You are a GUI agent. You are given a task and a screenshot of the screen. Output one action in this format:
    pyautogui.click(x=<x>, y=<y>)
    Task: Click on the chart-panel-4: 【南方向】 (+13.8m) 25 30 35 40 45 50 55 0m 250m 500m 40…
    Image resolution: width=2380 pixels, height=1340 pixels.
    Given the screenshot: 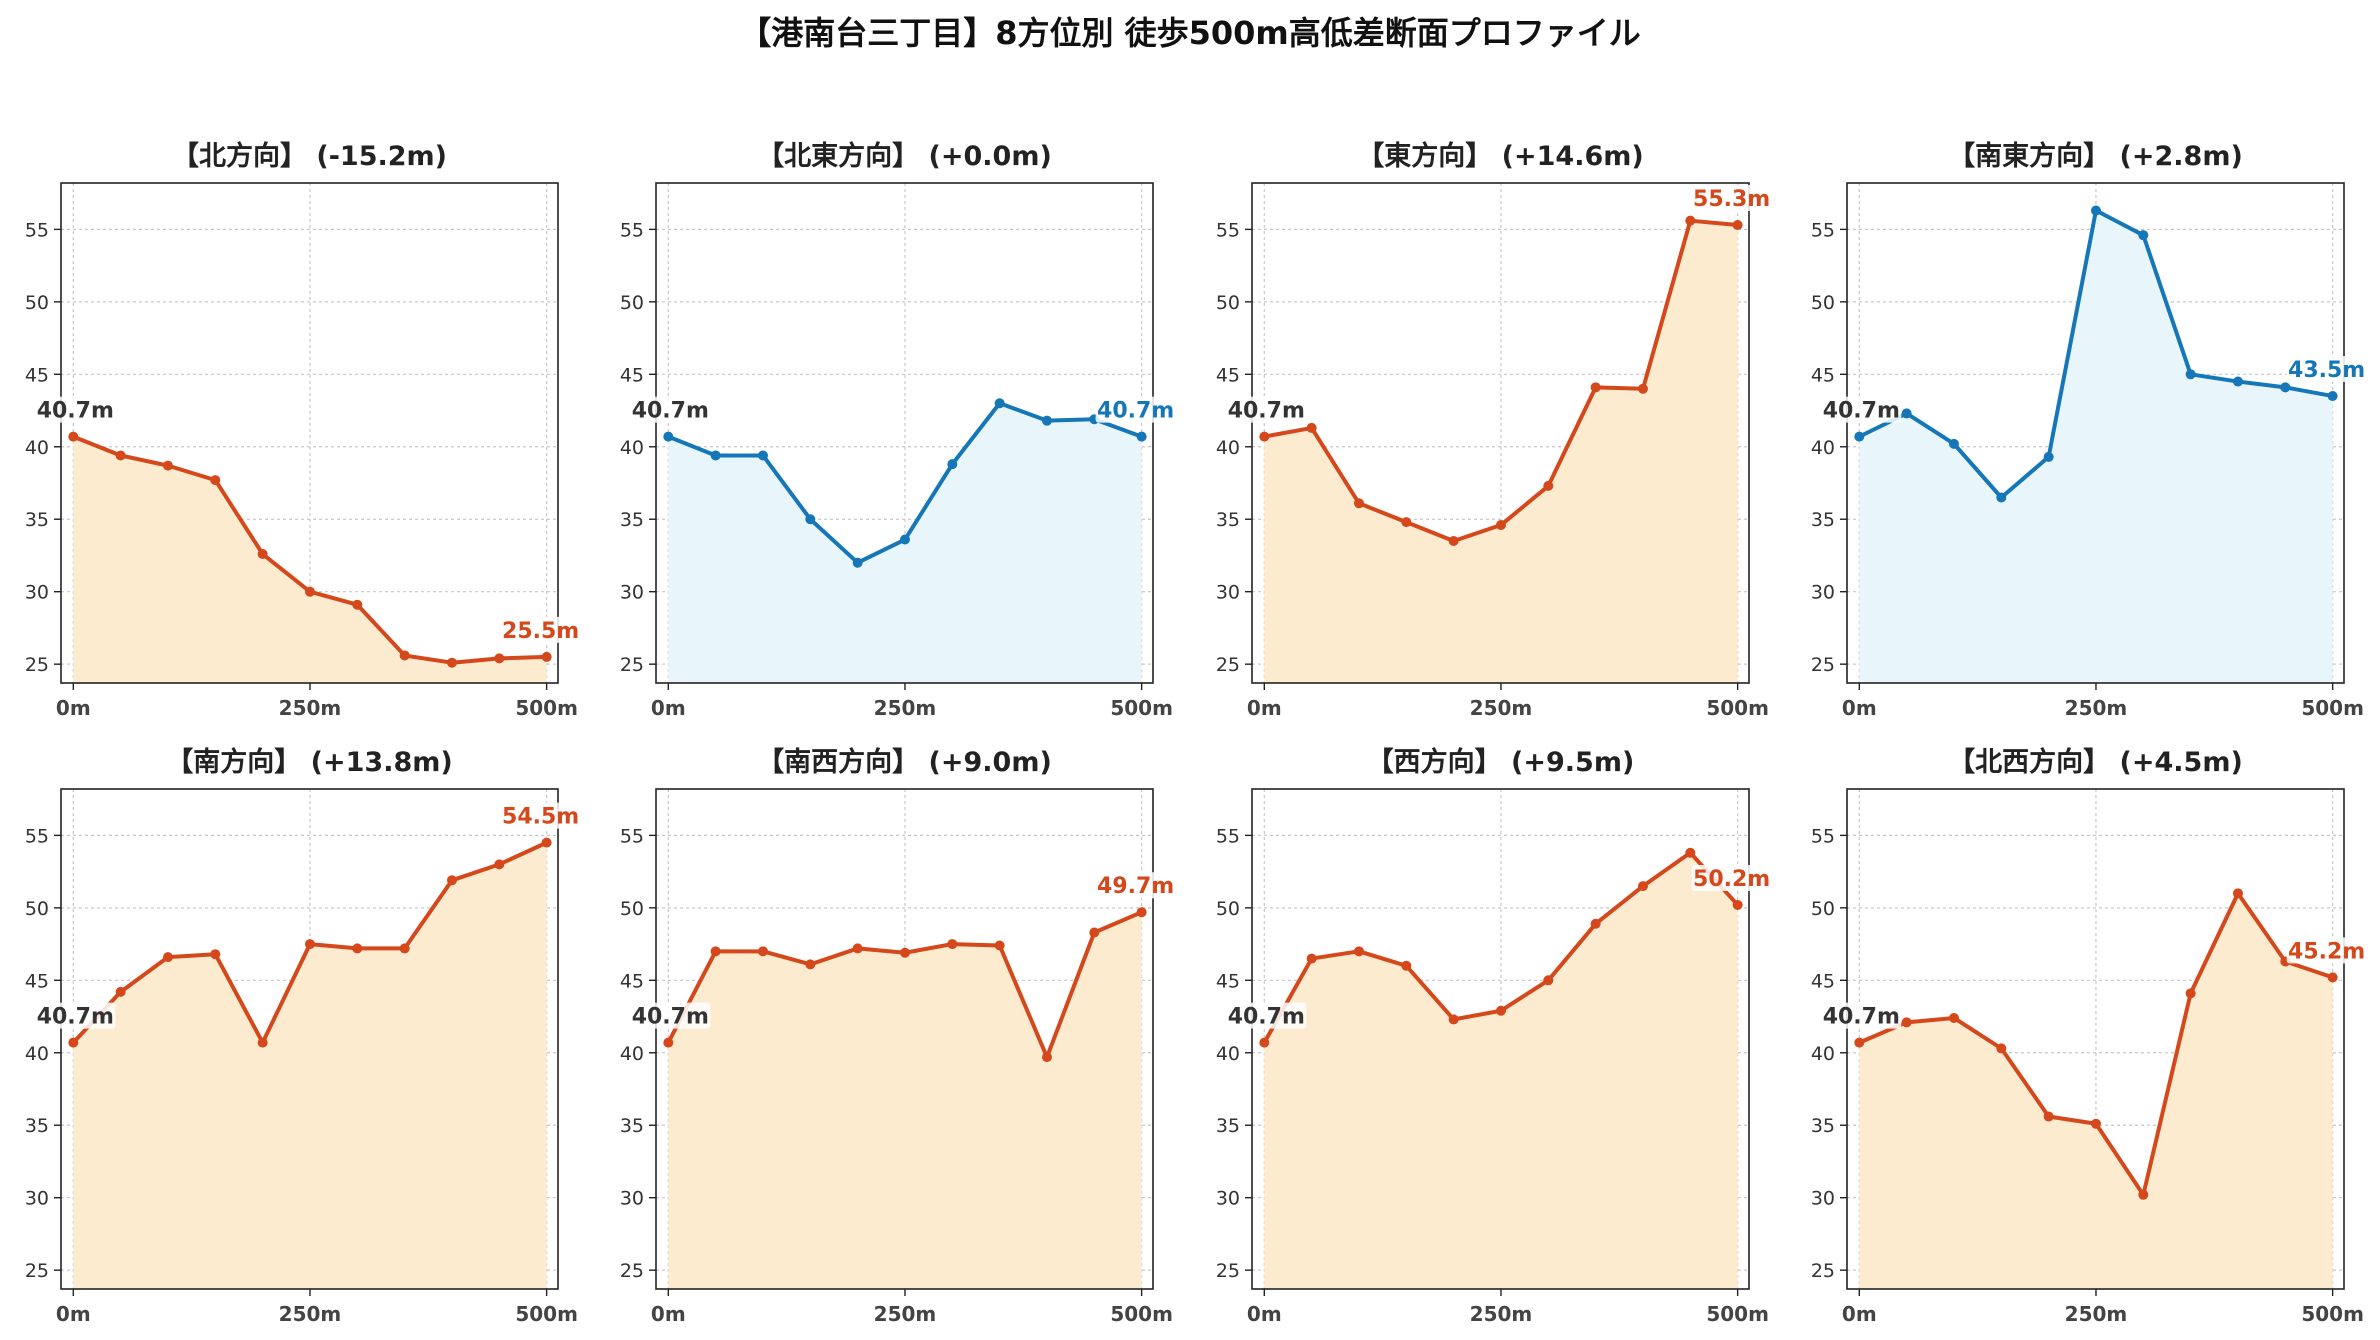 What is the action you would take?
    pyautogui.click(x=304, y=1036)
    